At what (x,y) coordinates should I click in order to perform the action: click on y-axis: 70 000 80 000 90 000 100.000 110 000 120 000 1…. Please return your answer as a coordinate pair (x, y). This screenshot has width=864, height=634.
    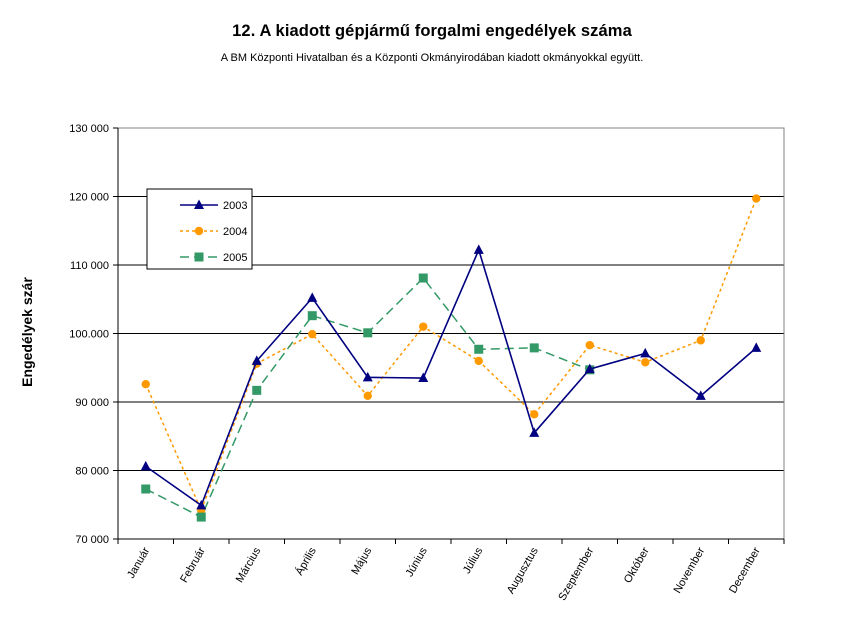
    Looking at the image, I should click on (94, 334).